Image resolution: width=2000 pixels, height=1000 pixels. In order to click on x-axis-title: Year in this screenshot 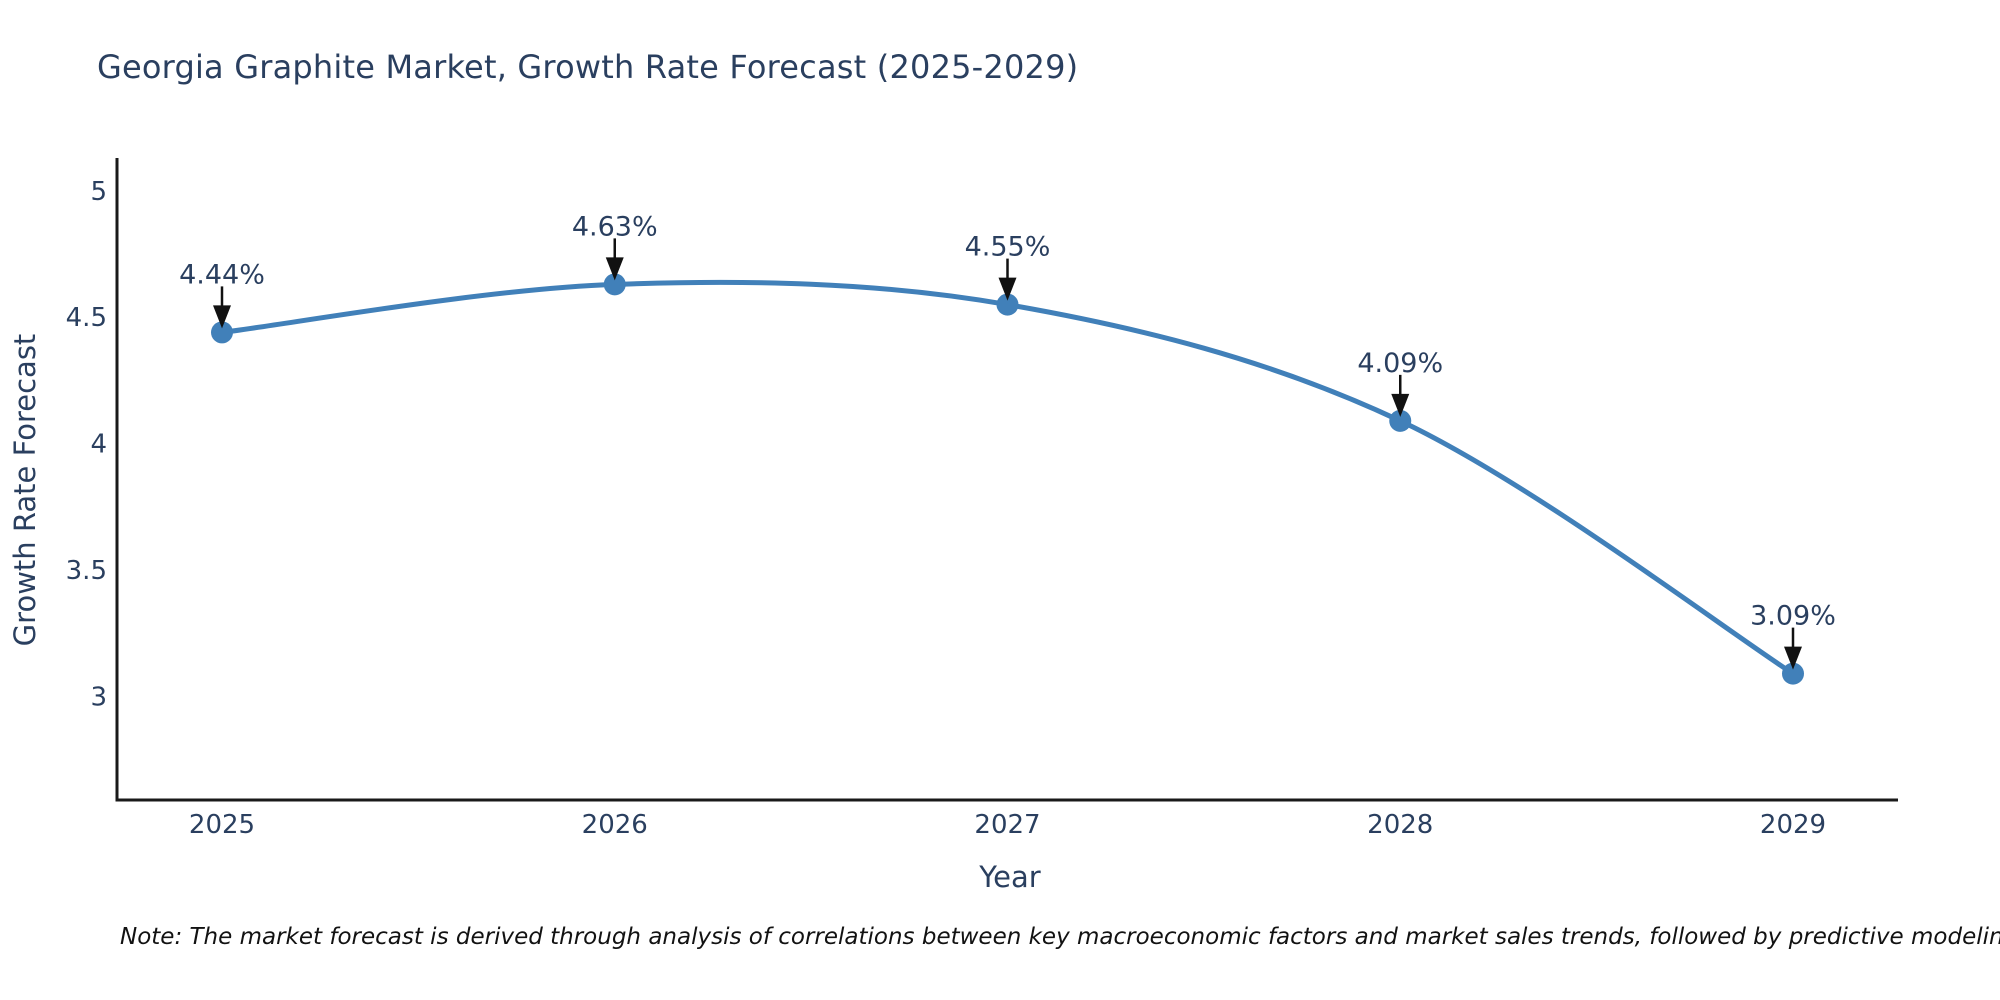, I will do `click(1010, 877)`.